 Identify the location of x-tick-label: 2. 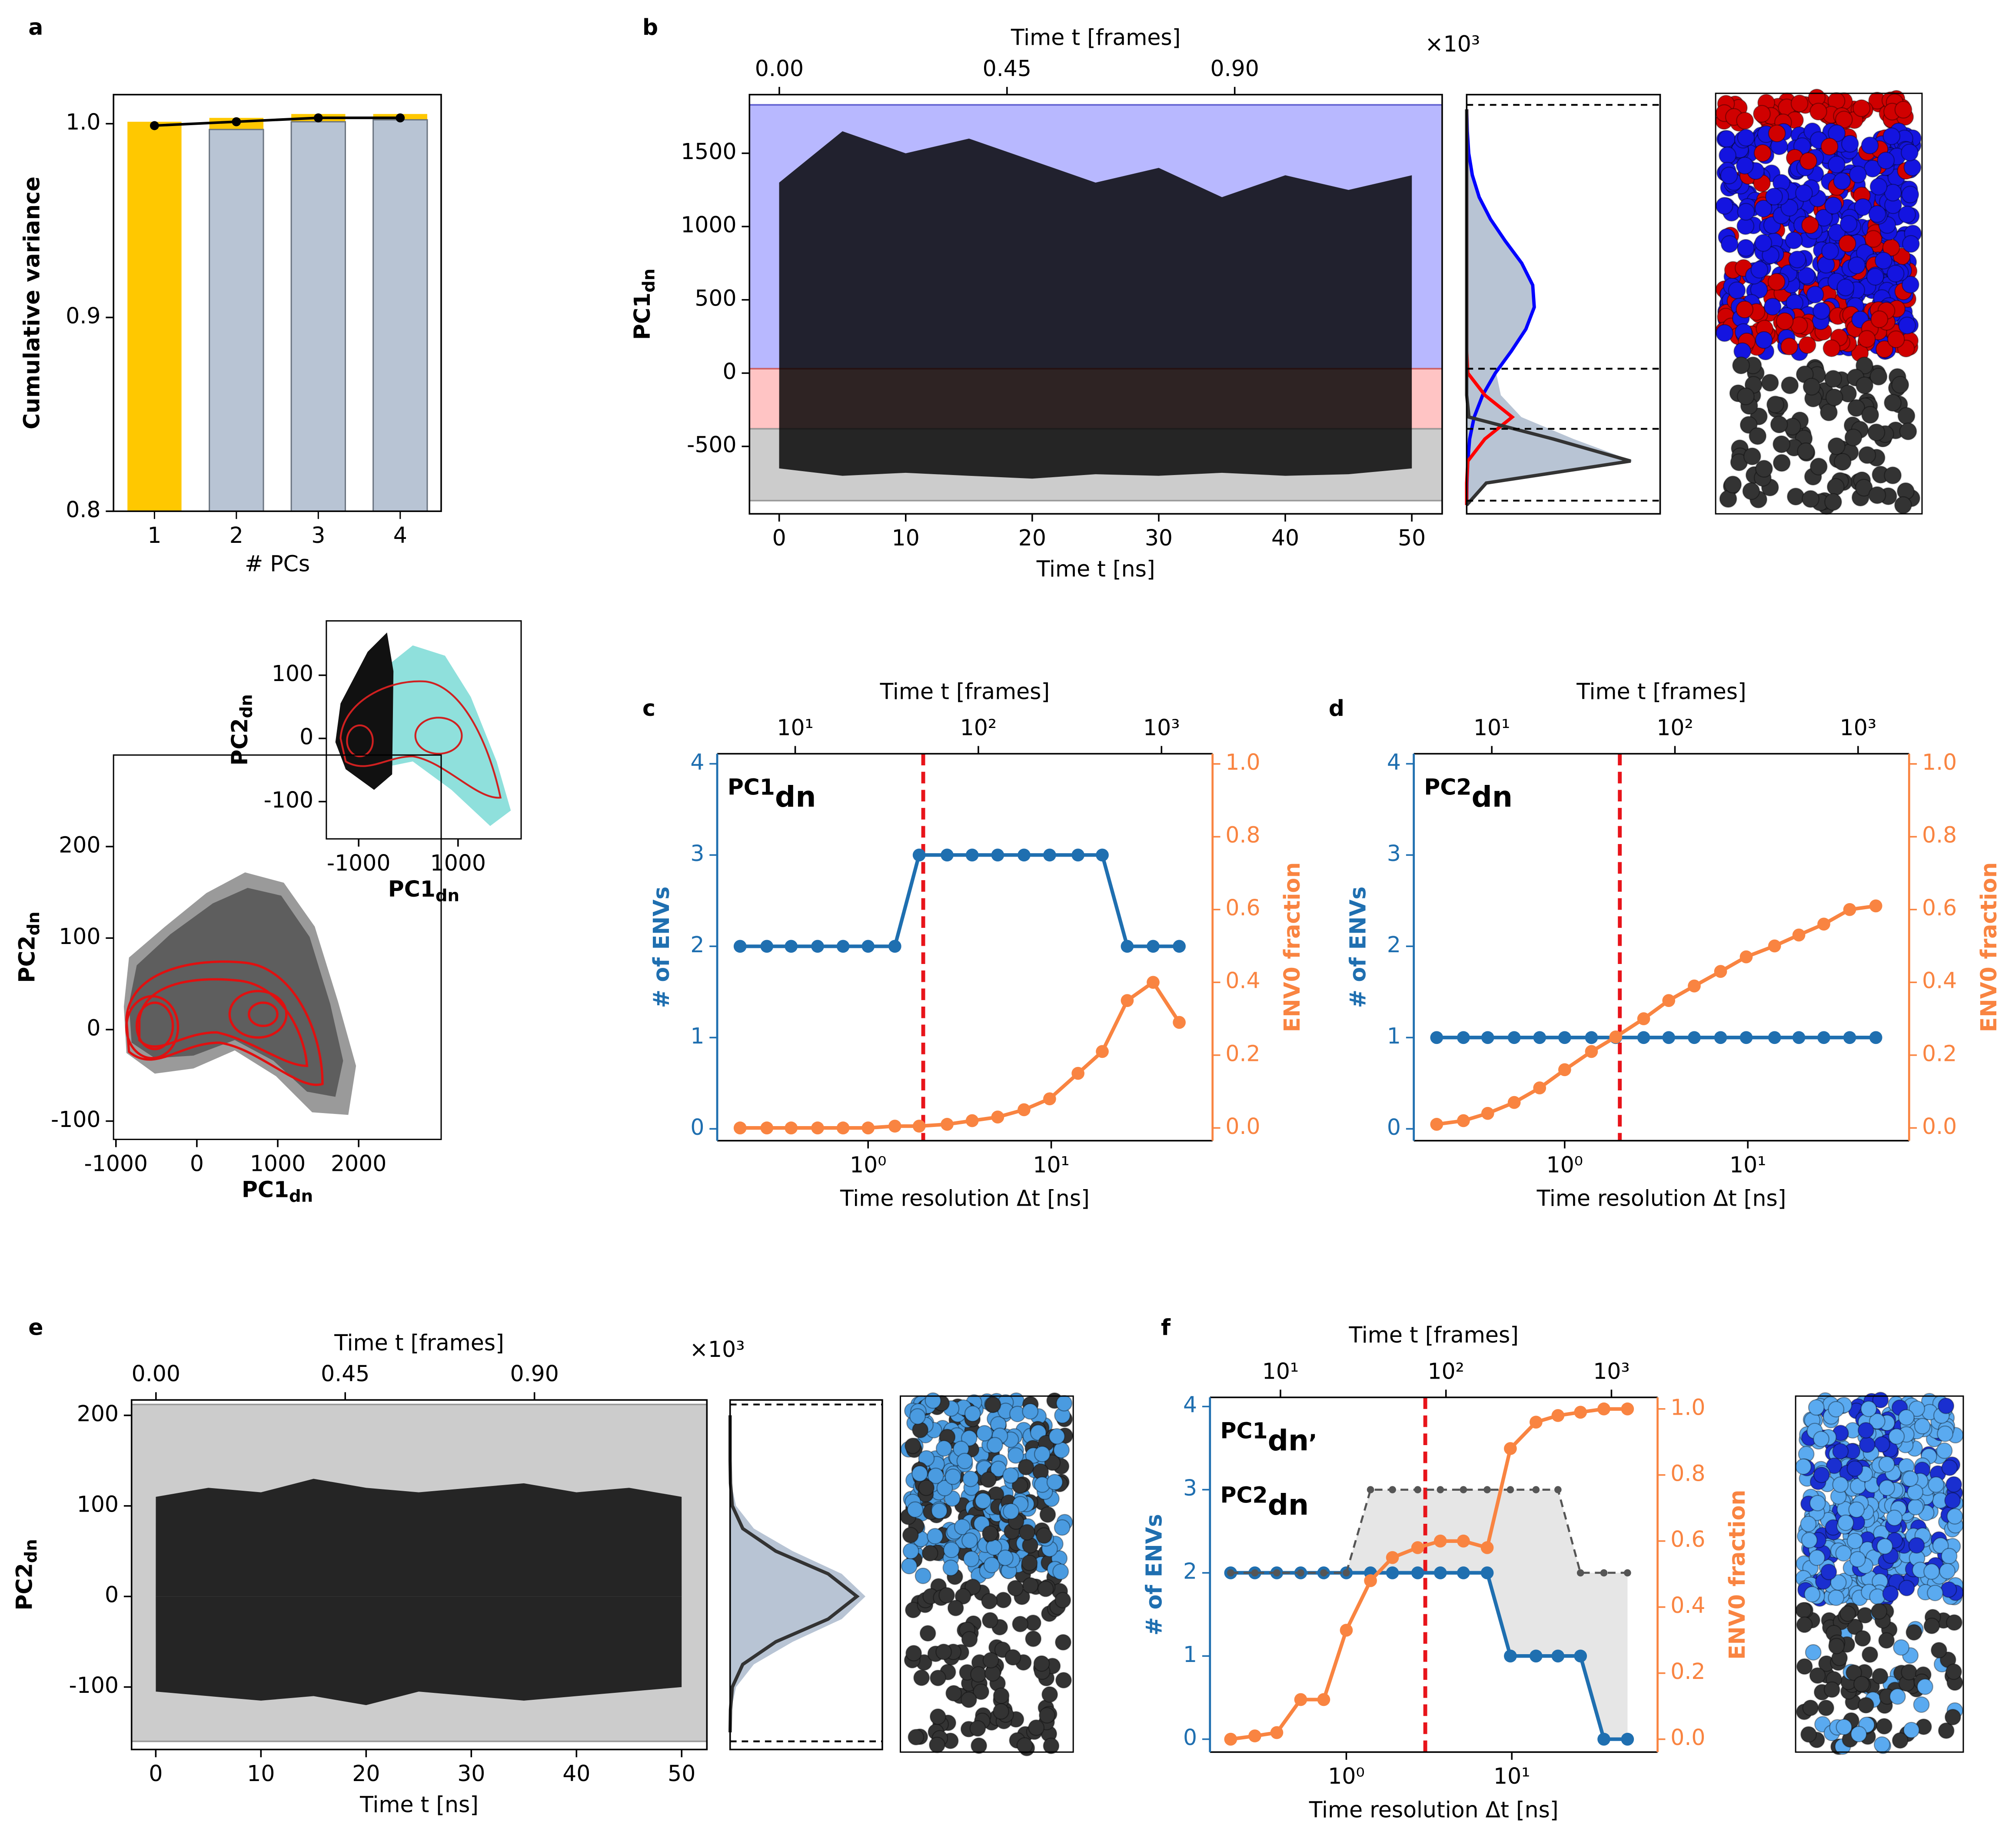
(236, 535).